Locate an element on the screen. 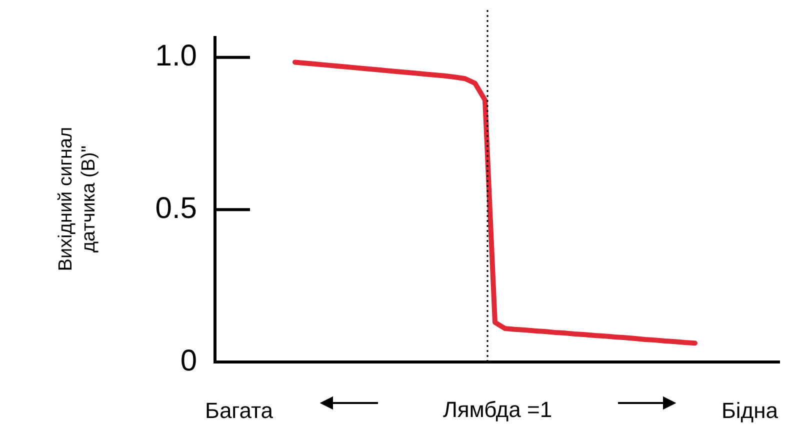  text: Бідна is located at coordinates (750, 411).